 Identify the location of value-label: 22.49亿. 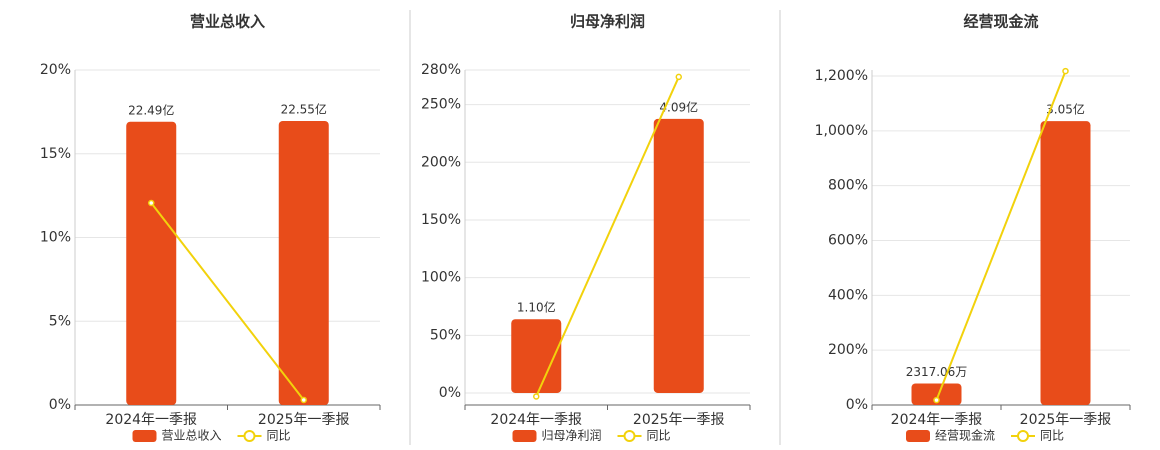
(151, 109).